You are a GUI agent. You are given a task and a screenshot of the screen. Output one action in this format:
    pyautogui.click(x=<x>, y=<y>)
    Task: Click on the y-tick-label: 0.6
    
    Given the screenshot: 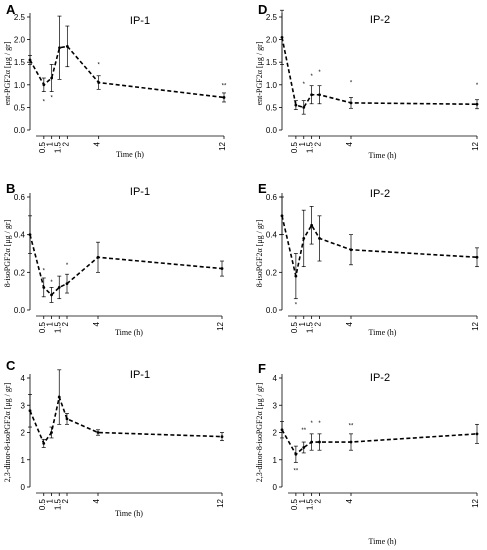 What is the action you would take?
    pyautogui.click(x=20, y=197)
    